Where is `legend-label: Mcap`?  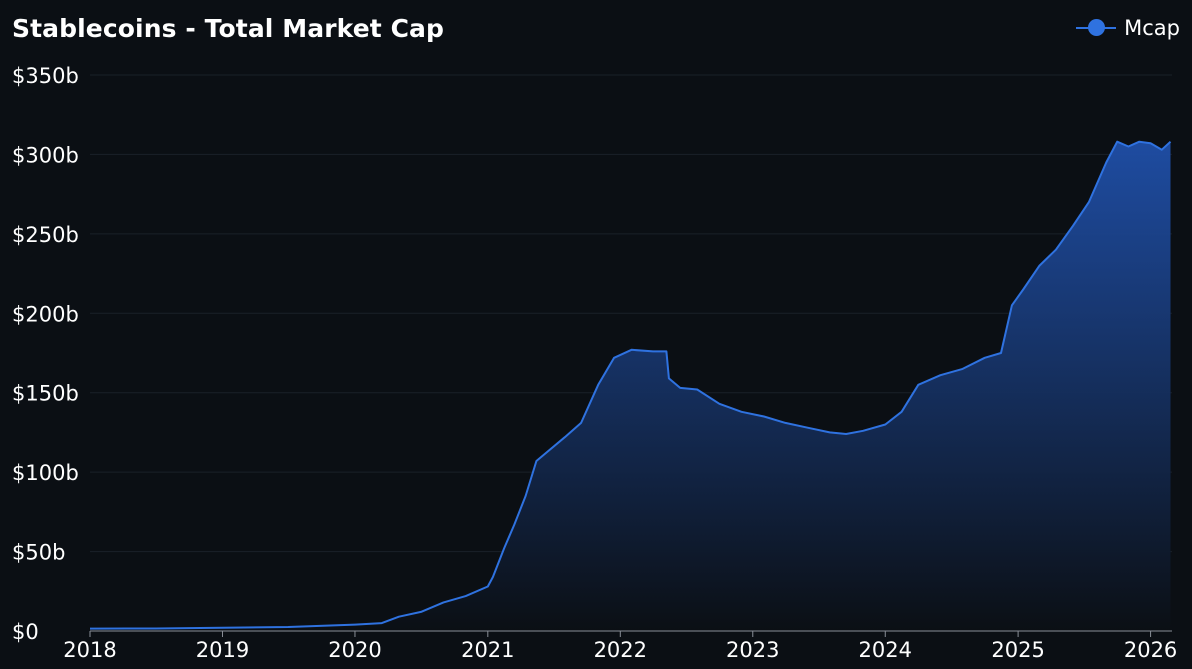
legend-label: Mcap is located at coordinates (1152, 28).